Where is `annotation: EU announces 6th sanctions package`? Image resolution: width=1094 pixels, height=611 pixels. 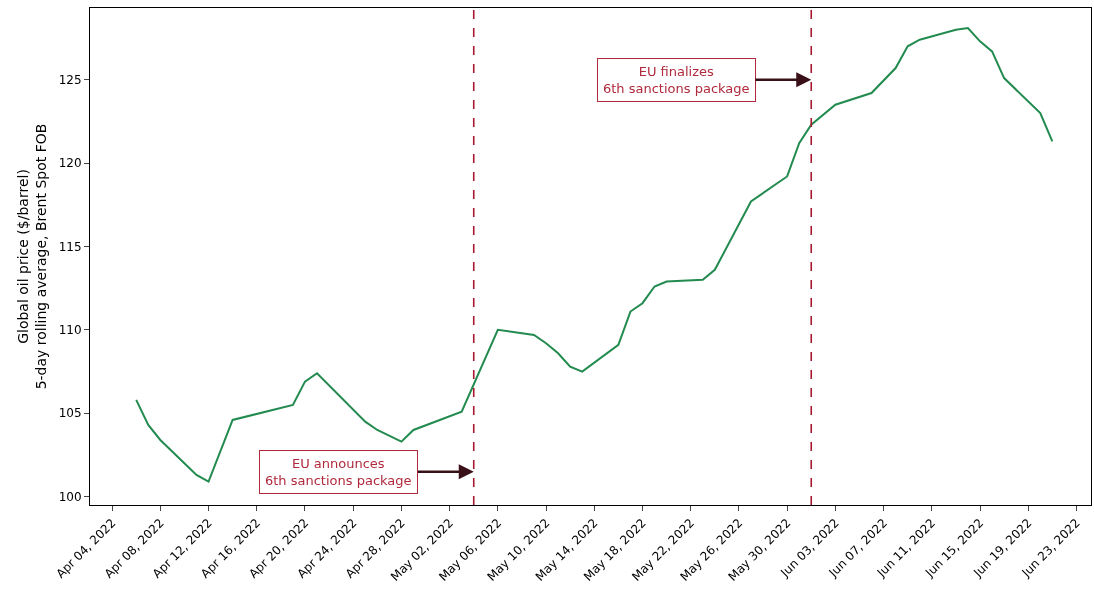 annotation: EU announces 6th sanctions package is located at coordinates (338, 472).